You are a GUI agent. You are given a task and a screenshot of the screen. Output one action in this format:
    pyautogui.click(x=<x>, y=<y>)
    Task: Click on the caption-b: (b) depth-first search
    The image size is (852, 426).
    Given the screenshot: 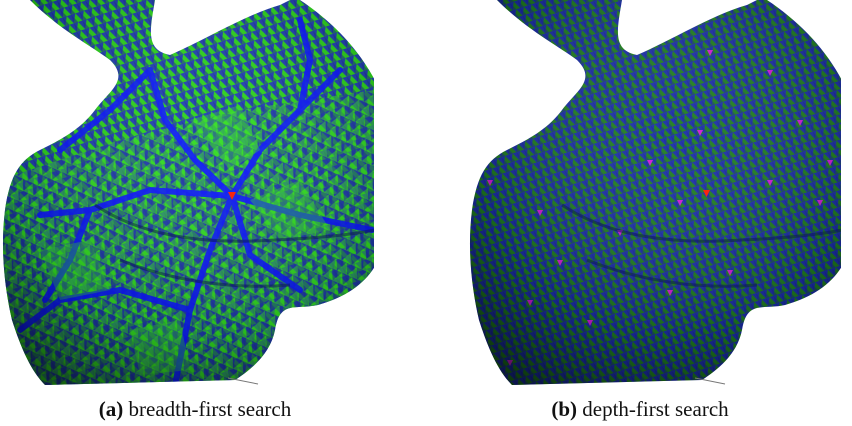 What is the action you would take?
    pyautogui.click(x=640, y=409)
    